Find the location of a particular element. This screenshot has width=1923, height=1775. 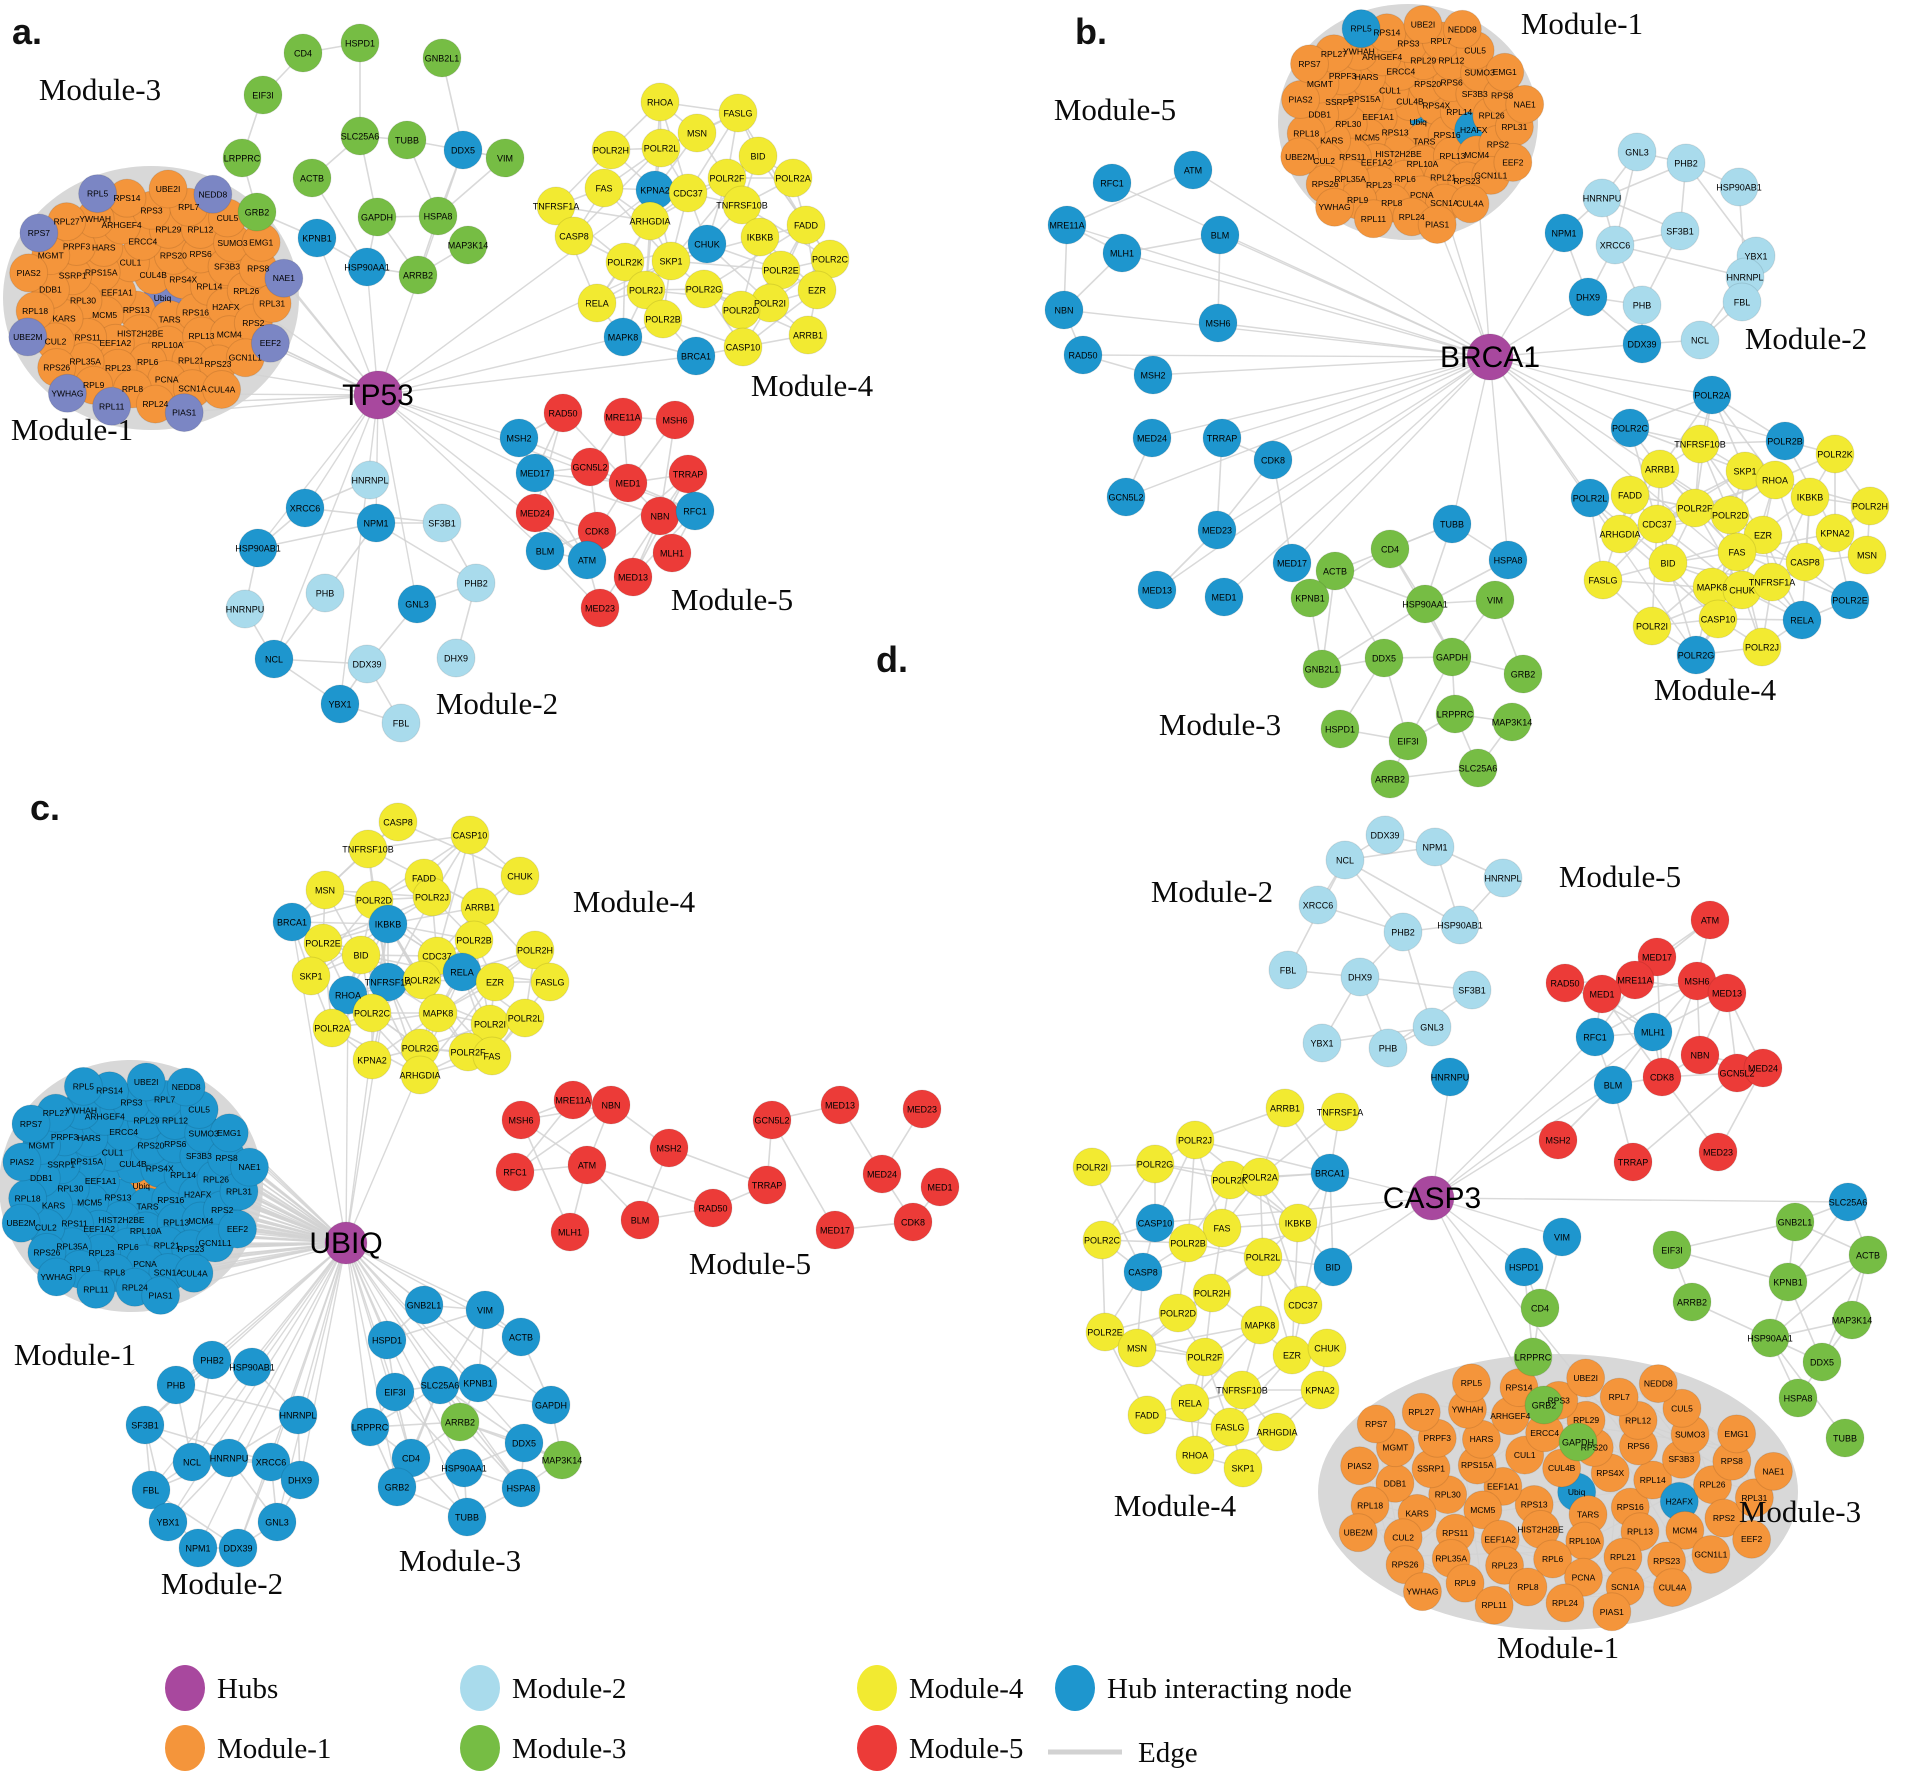

node-NPM1 is located at coordinates (1435, 847).